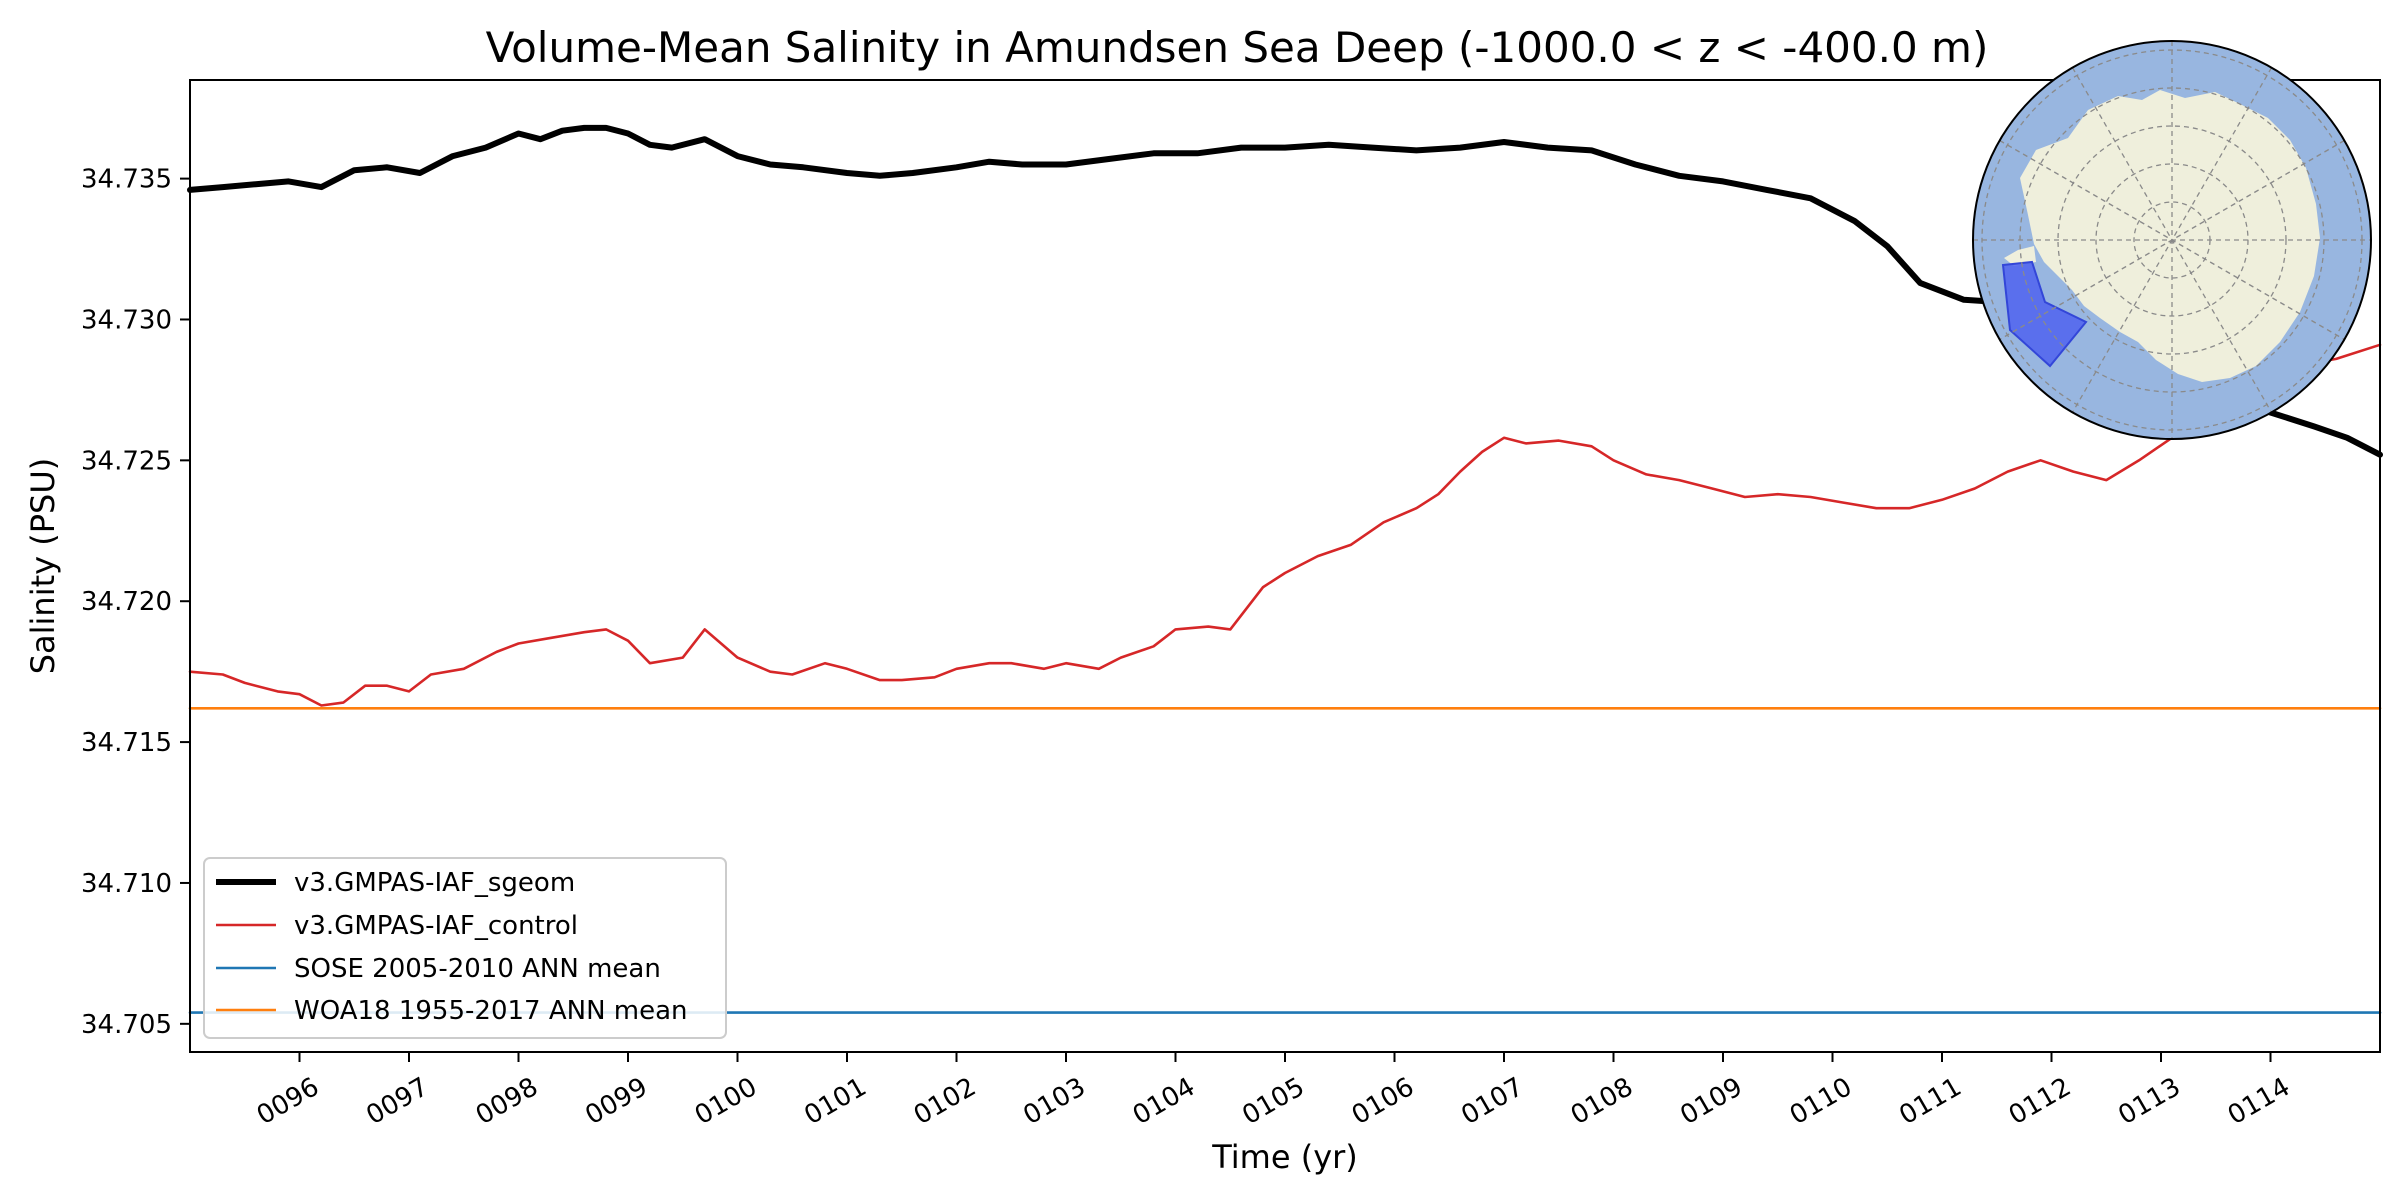  I want to click on latitude-longitude-grid, so click(2172, 240).